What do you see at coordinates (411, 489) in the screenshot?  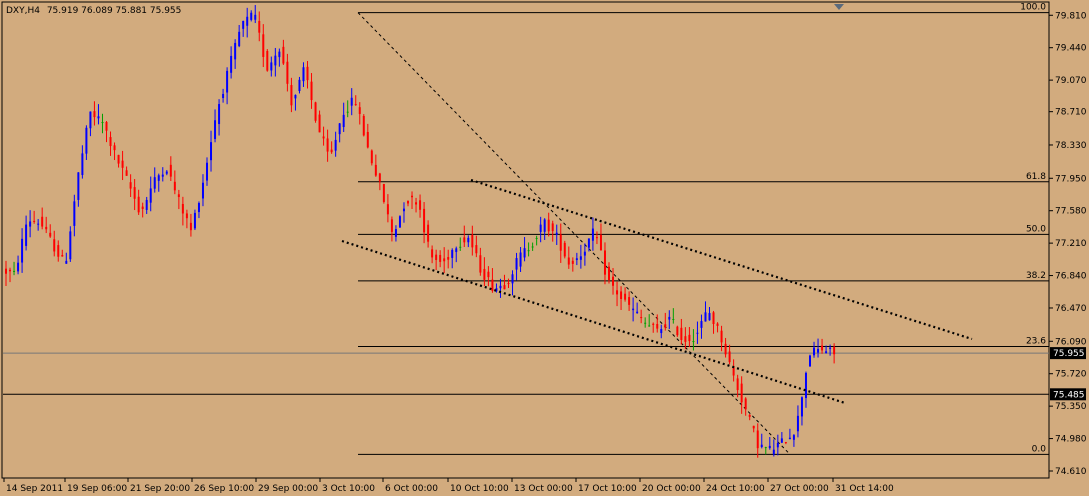 I see `x-tick-label: 6 Oct 00:00` at bounding box center [411, 489].